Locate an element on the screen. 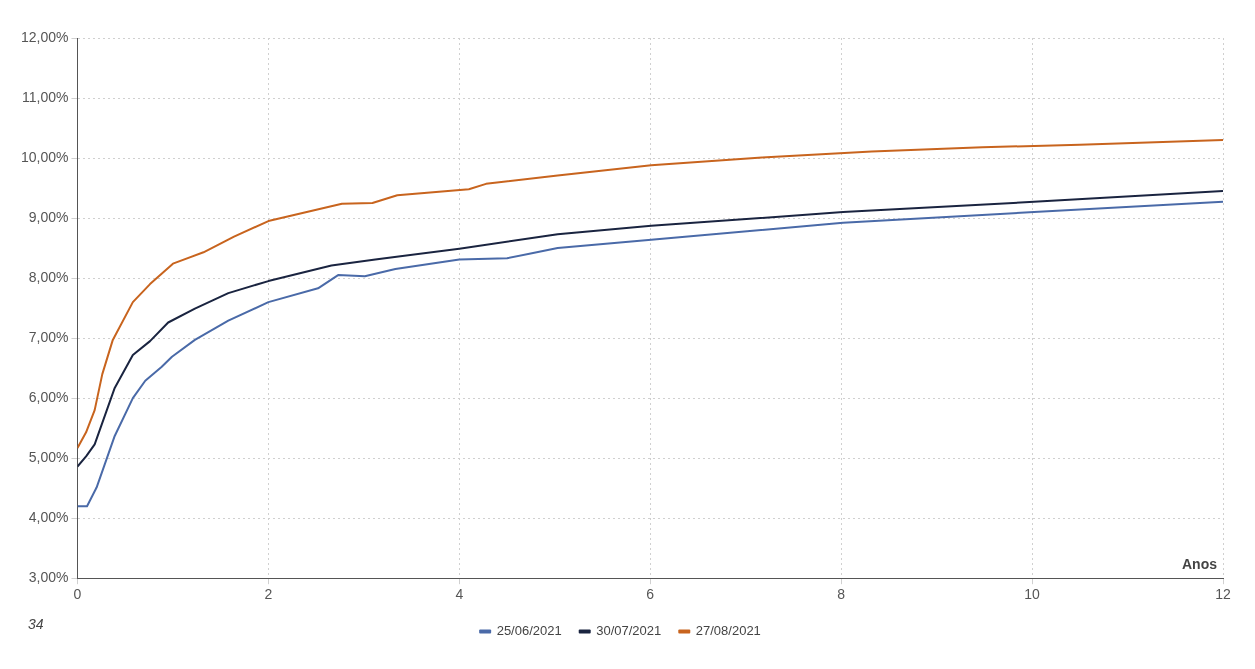  y-tick-label: 9,00% is located at coordinates (48, 216).